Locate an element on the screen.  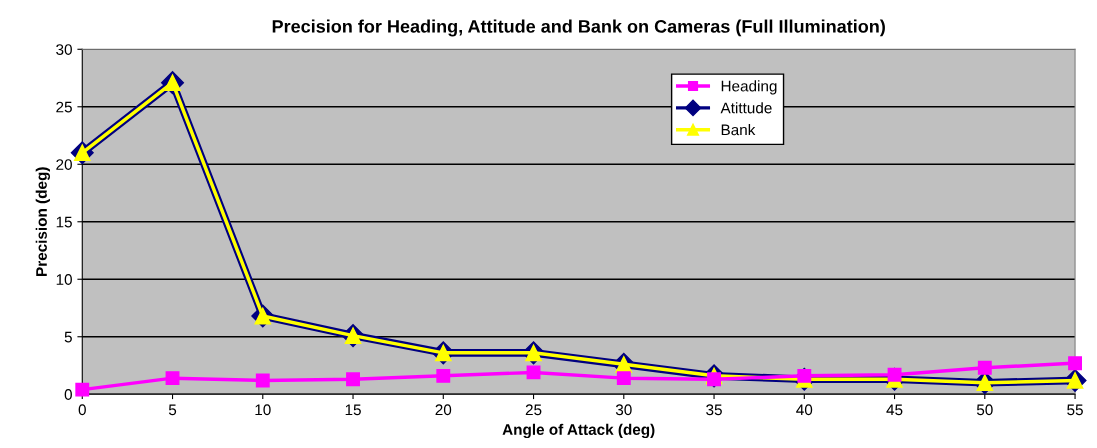
x-tick-label: 45 is located at coordinates (894, 410).